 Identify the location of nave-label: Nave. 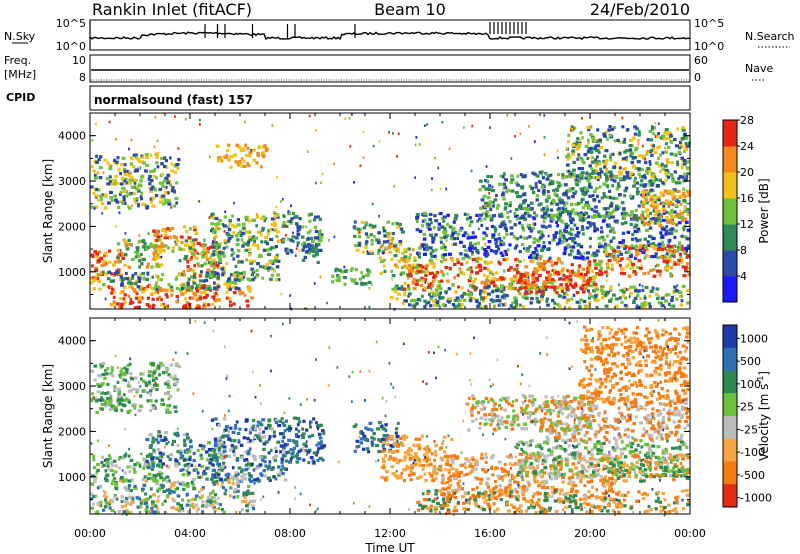
(759, 68).